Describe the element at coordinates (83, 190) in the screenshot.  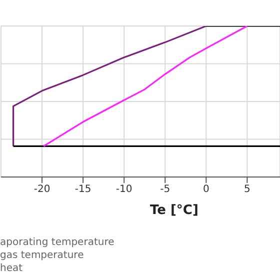
I see `x-tick-label: -15` at that location.